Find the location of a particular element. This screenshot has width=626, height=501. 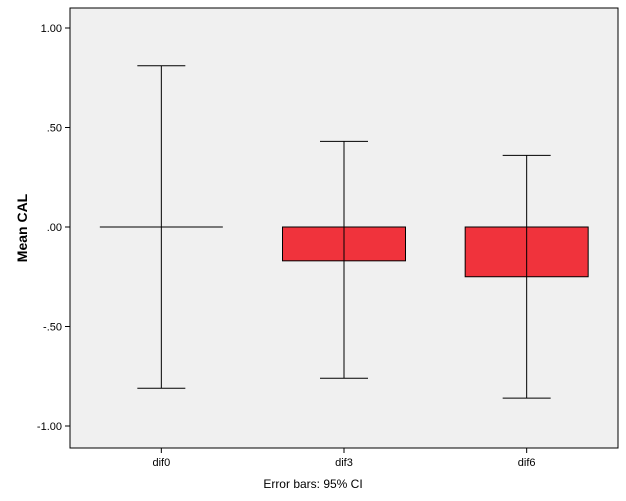

x-tick-label: dif6 is located at coordinates (527, 463).